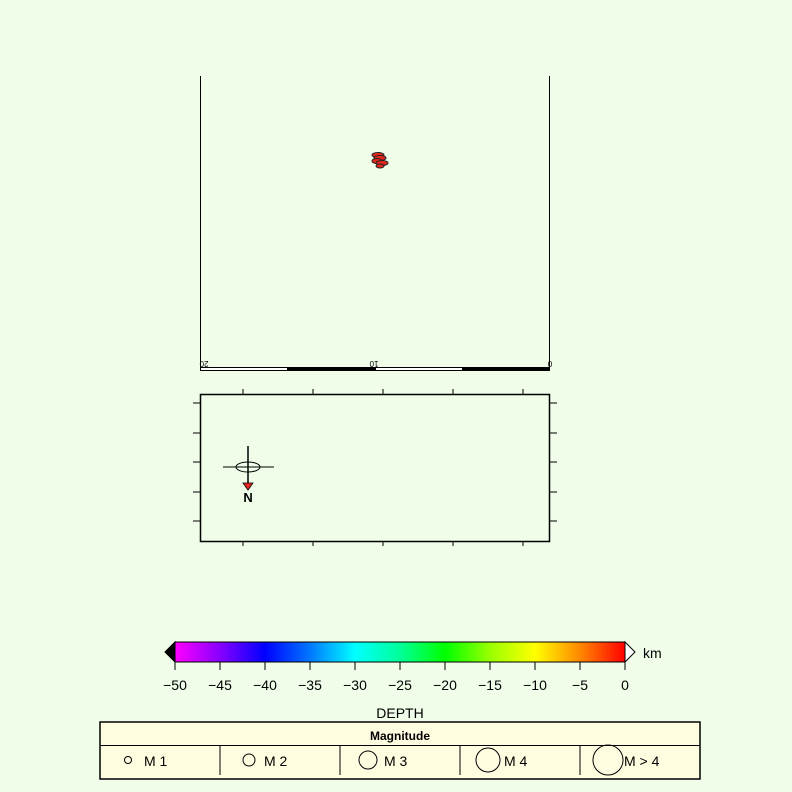  I want to click on scale-label-mid: 10, so click(373, 363).